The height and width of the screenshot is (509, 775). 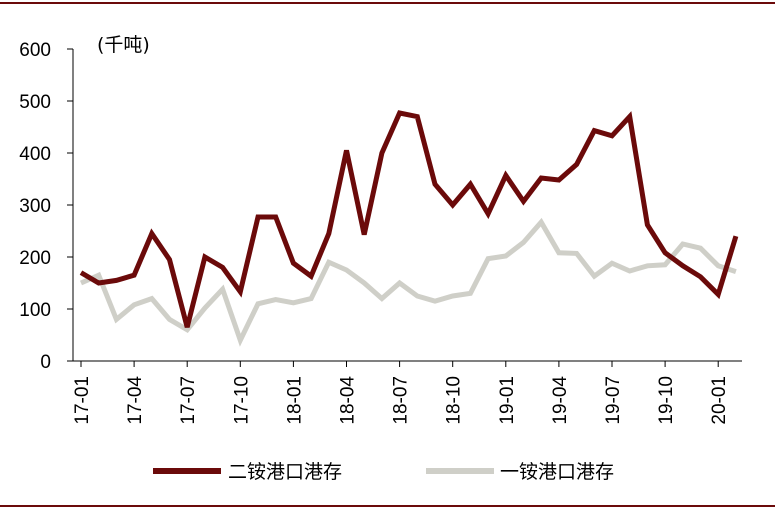 What do you see at coordinates (35, 102) in the screenshot?
I see `y-tick-label: 500` at bounding box center [35, 102].